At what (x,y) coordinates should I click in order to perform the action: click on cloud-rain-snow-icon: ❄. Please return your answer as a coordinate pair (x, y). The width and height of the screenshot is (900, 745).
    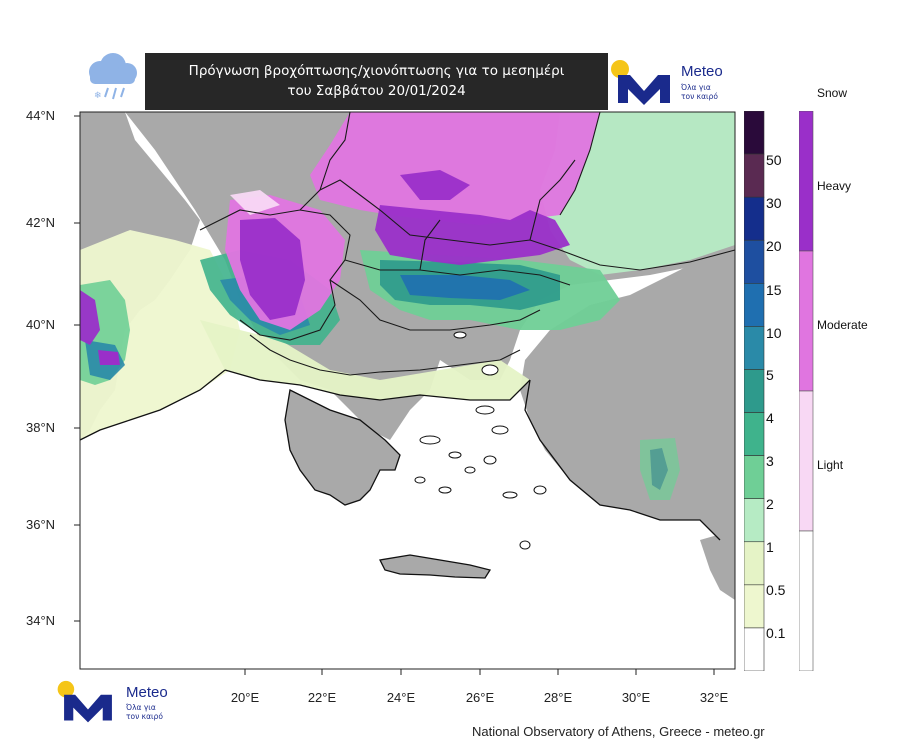
    Looking at the image, I should click on (113, 81).